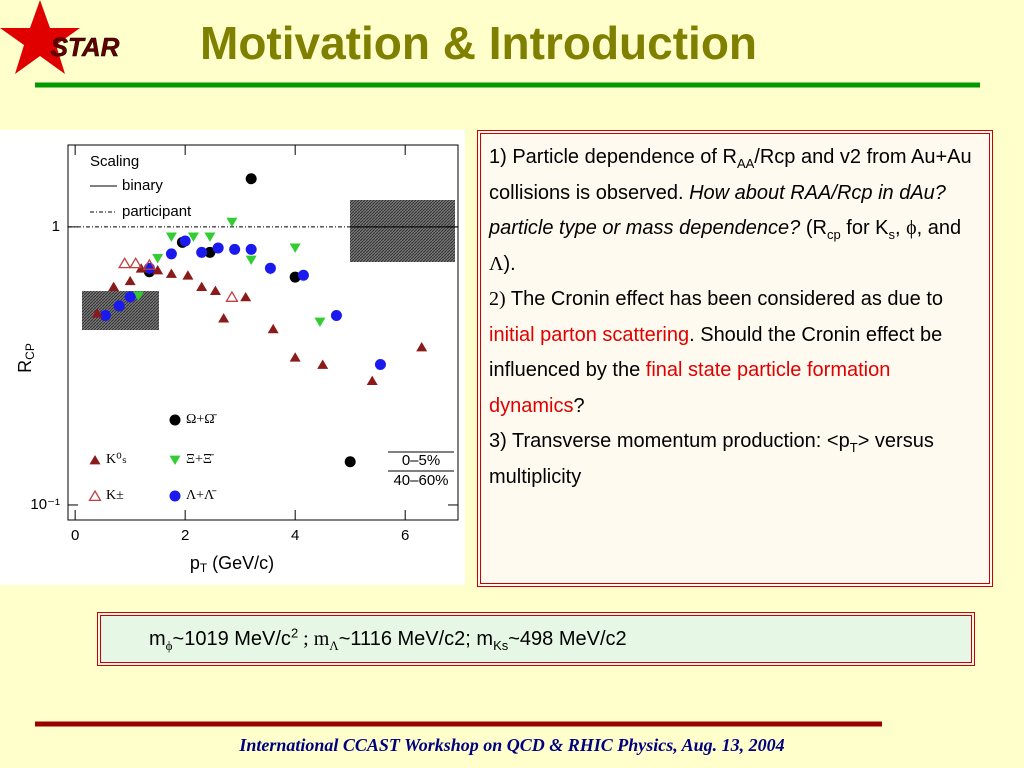 The width and height of the screenshot is (1024, 768). Describe the element at coordinates (421, 460) in the screenshot. I see `centrality-label: 0–5%` at that location.